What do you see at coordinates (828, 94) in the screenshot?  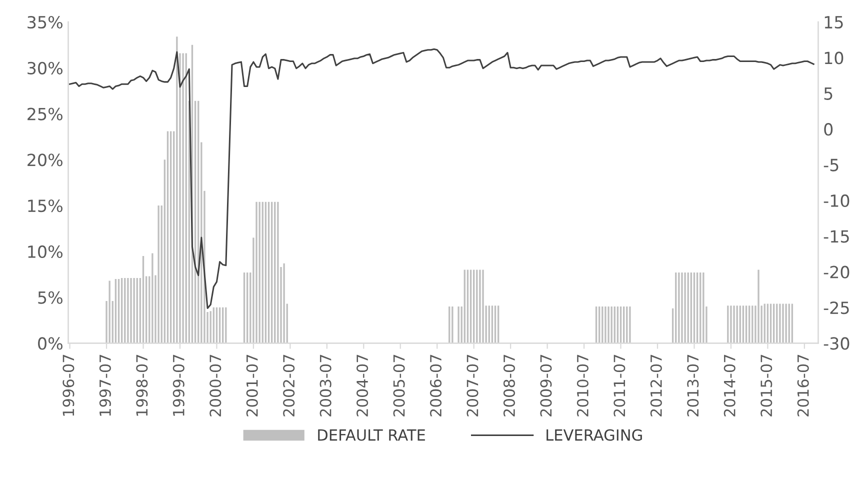 I see `y2-tick-label: 5` at bounding box center [828, 94].